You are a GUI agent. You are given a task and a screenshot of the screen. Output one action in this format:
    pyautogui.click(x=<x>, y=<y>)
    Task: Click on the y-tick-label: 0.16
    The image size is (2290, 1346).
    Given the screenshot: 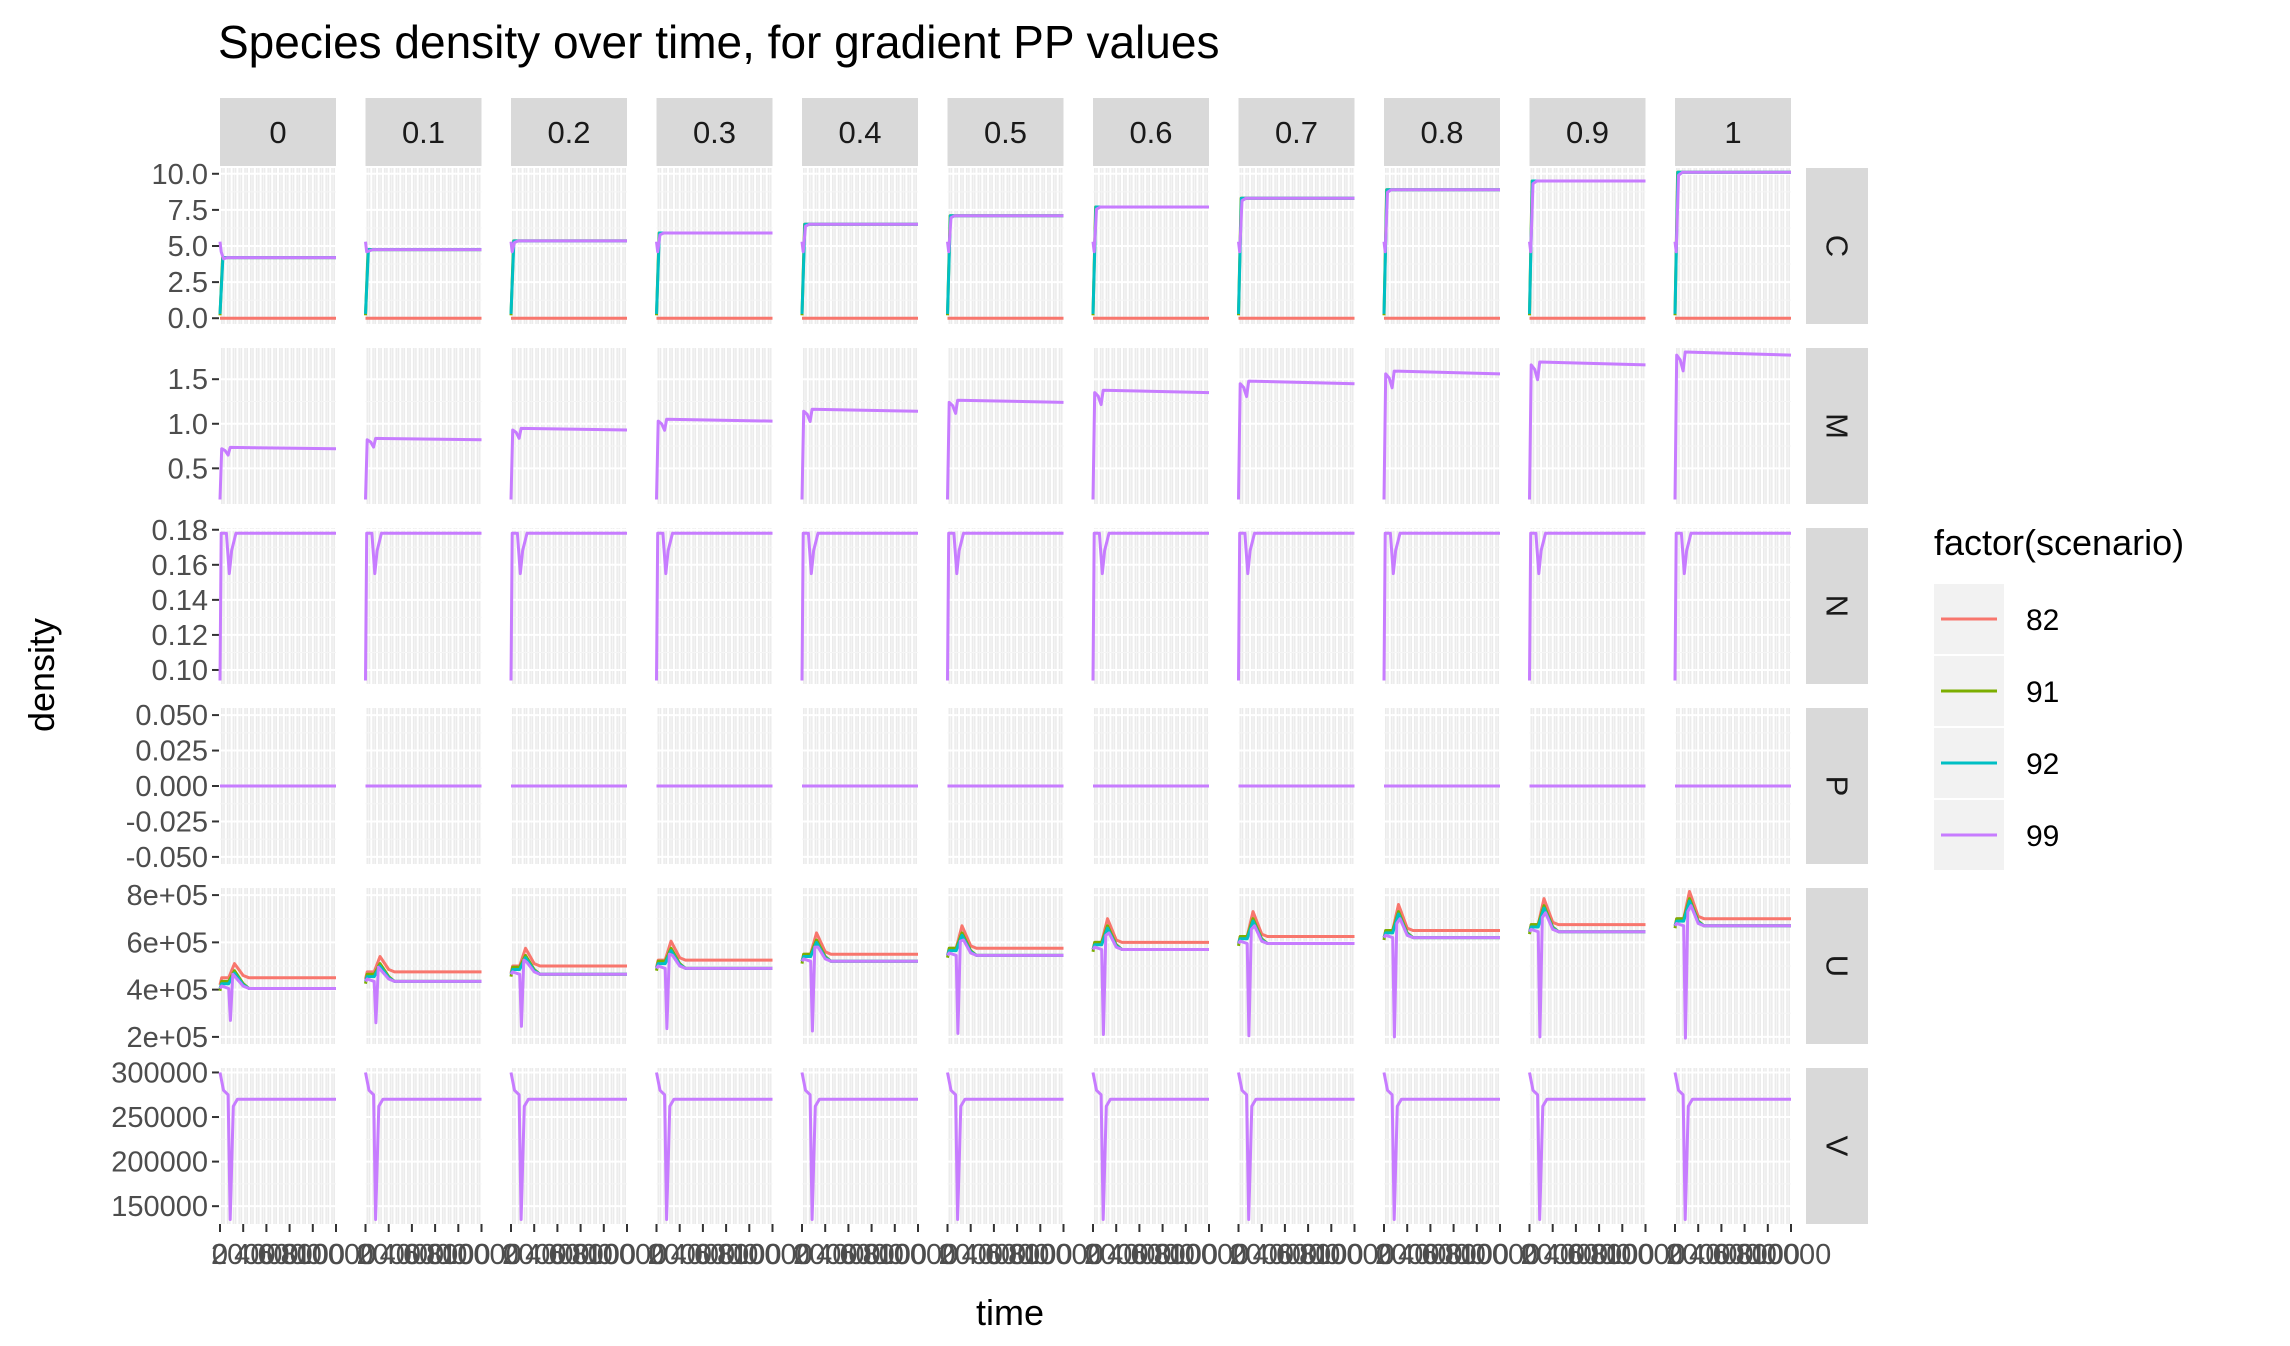 What is the action you would take?
    pyautogui.click(x=180, y=566)
    